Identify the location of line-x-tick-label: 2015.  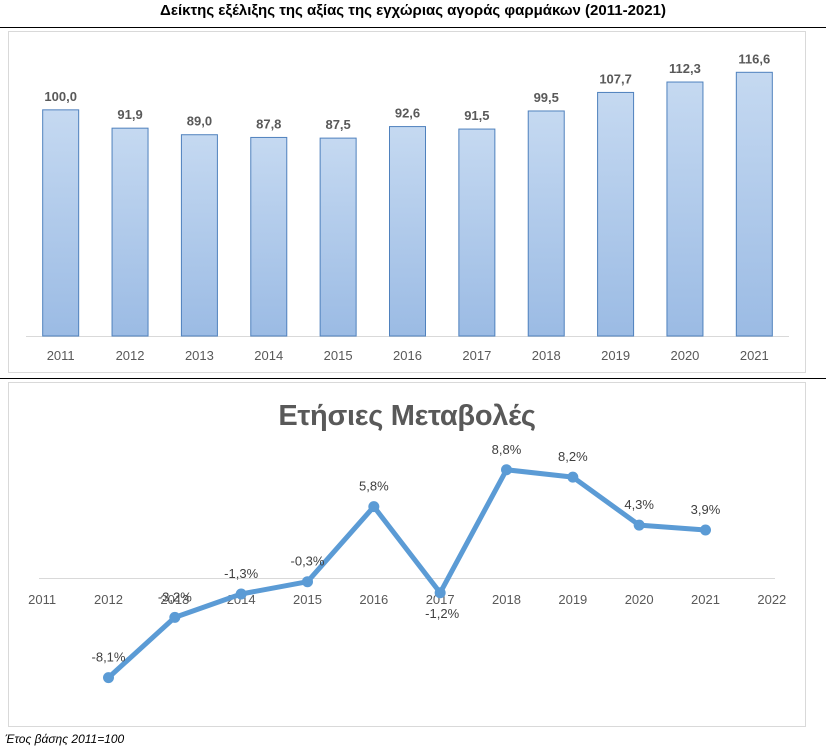
(307, 599).